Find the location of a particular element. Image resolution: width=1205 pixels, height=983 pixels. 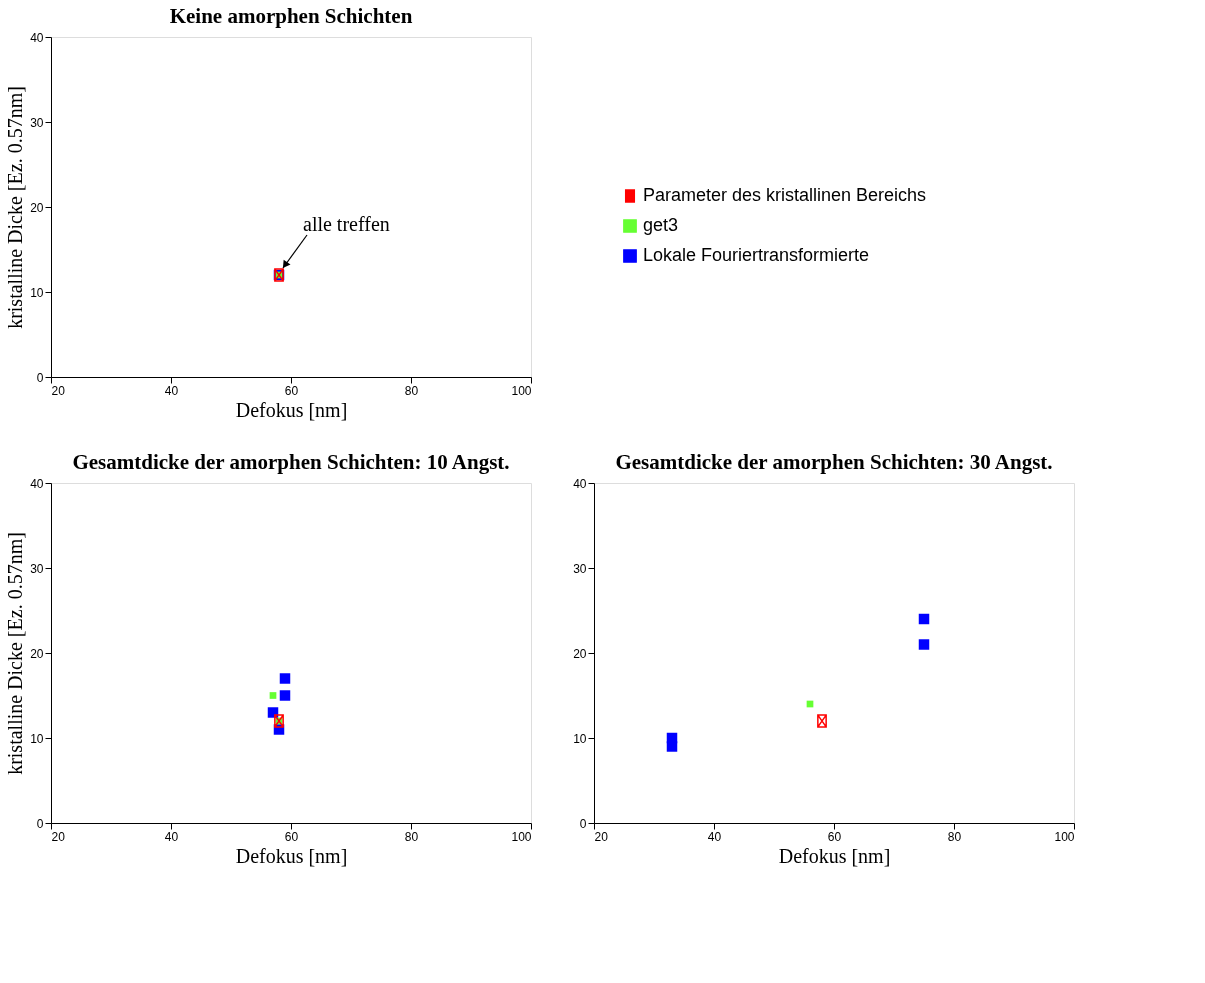

legend-label: Lokale Fouriertransformierte is located at coordinates (756, 255).